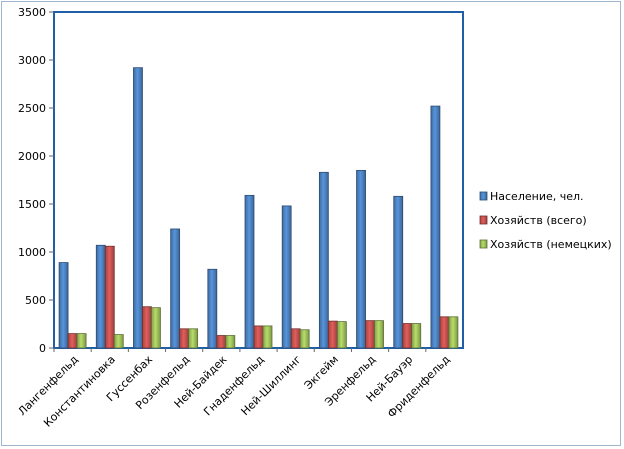  Describe the element at coordinates (537, 196) in the screenshot. I see `legend-label: Население, чел.` at that location.